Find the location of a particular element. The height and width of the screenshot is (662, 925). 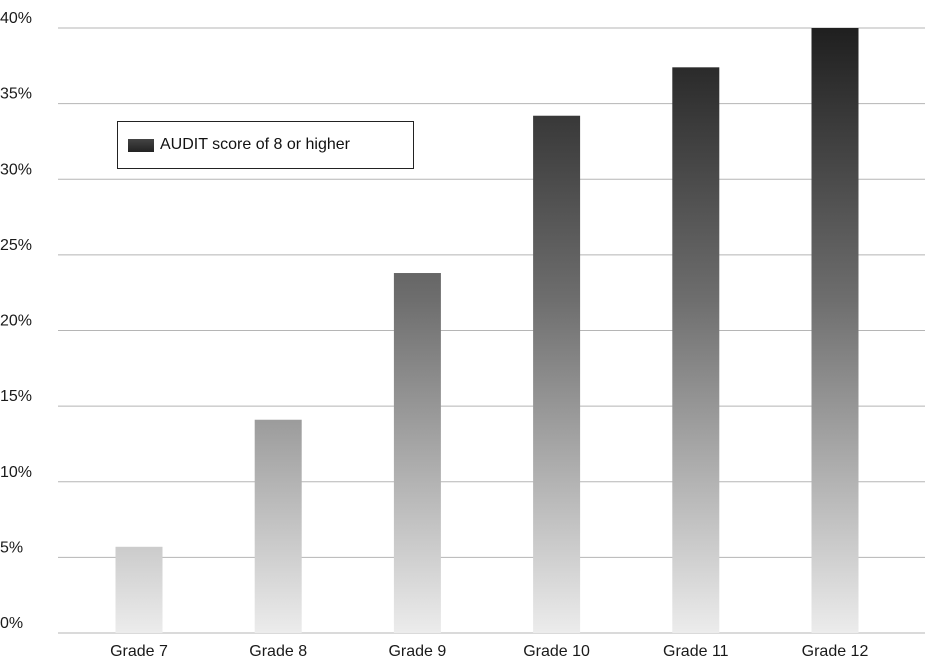

x-tick-label: Grade 9 is located at coordinates (417, 651).